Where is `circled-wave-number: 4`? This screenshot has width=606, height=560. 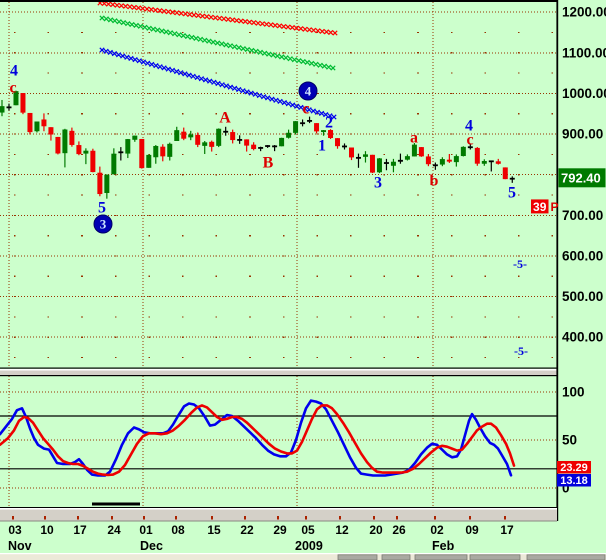
circled-wave-number: 4 is located at coordinates (308, 91).